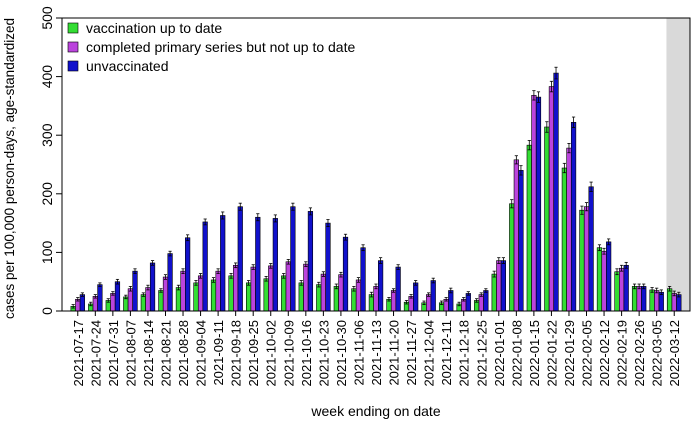 This screenshot has width=700, height=425. I want to click on x-tick-label: 2022-01-29, so click(569, 353).